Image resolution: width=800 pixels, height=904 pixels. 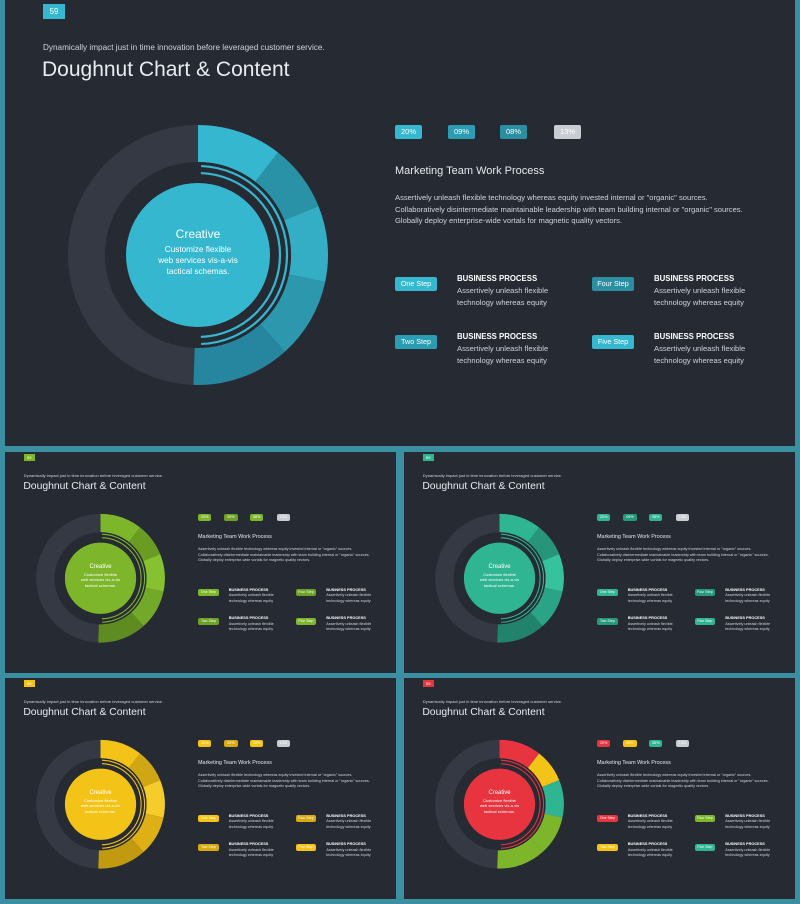 I want to click on percent-pill: 08%, so click(x=513, y=132).